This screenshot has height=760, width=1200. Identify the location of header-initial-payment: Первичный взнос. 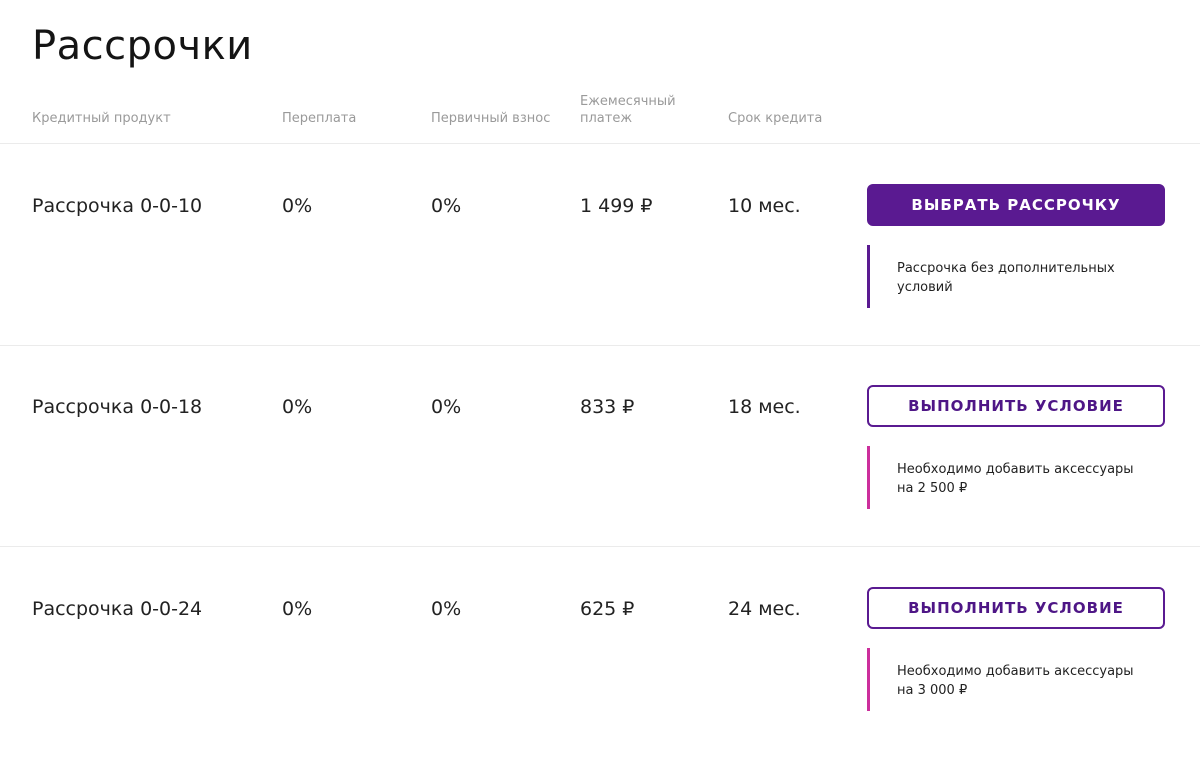
(491, 118).